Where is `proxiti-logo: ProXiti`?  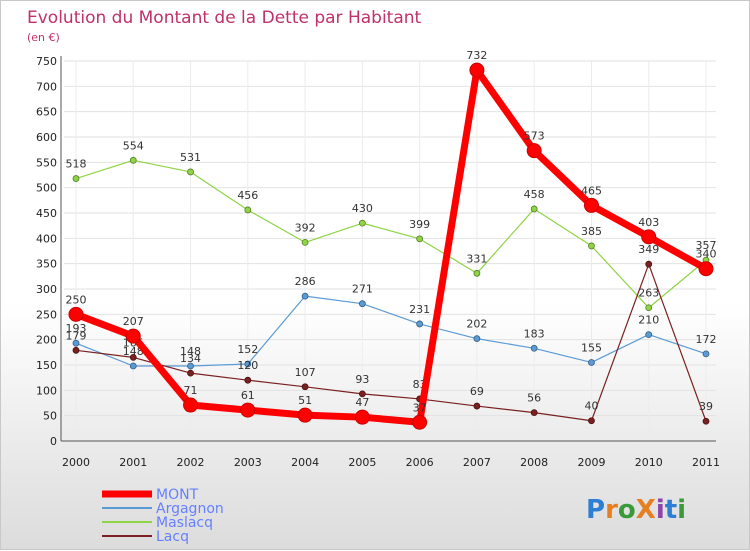
proxiti-logo: ProXiti is located at coordinates (636, 510).